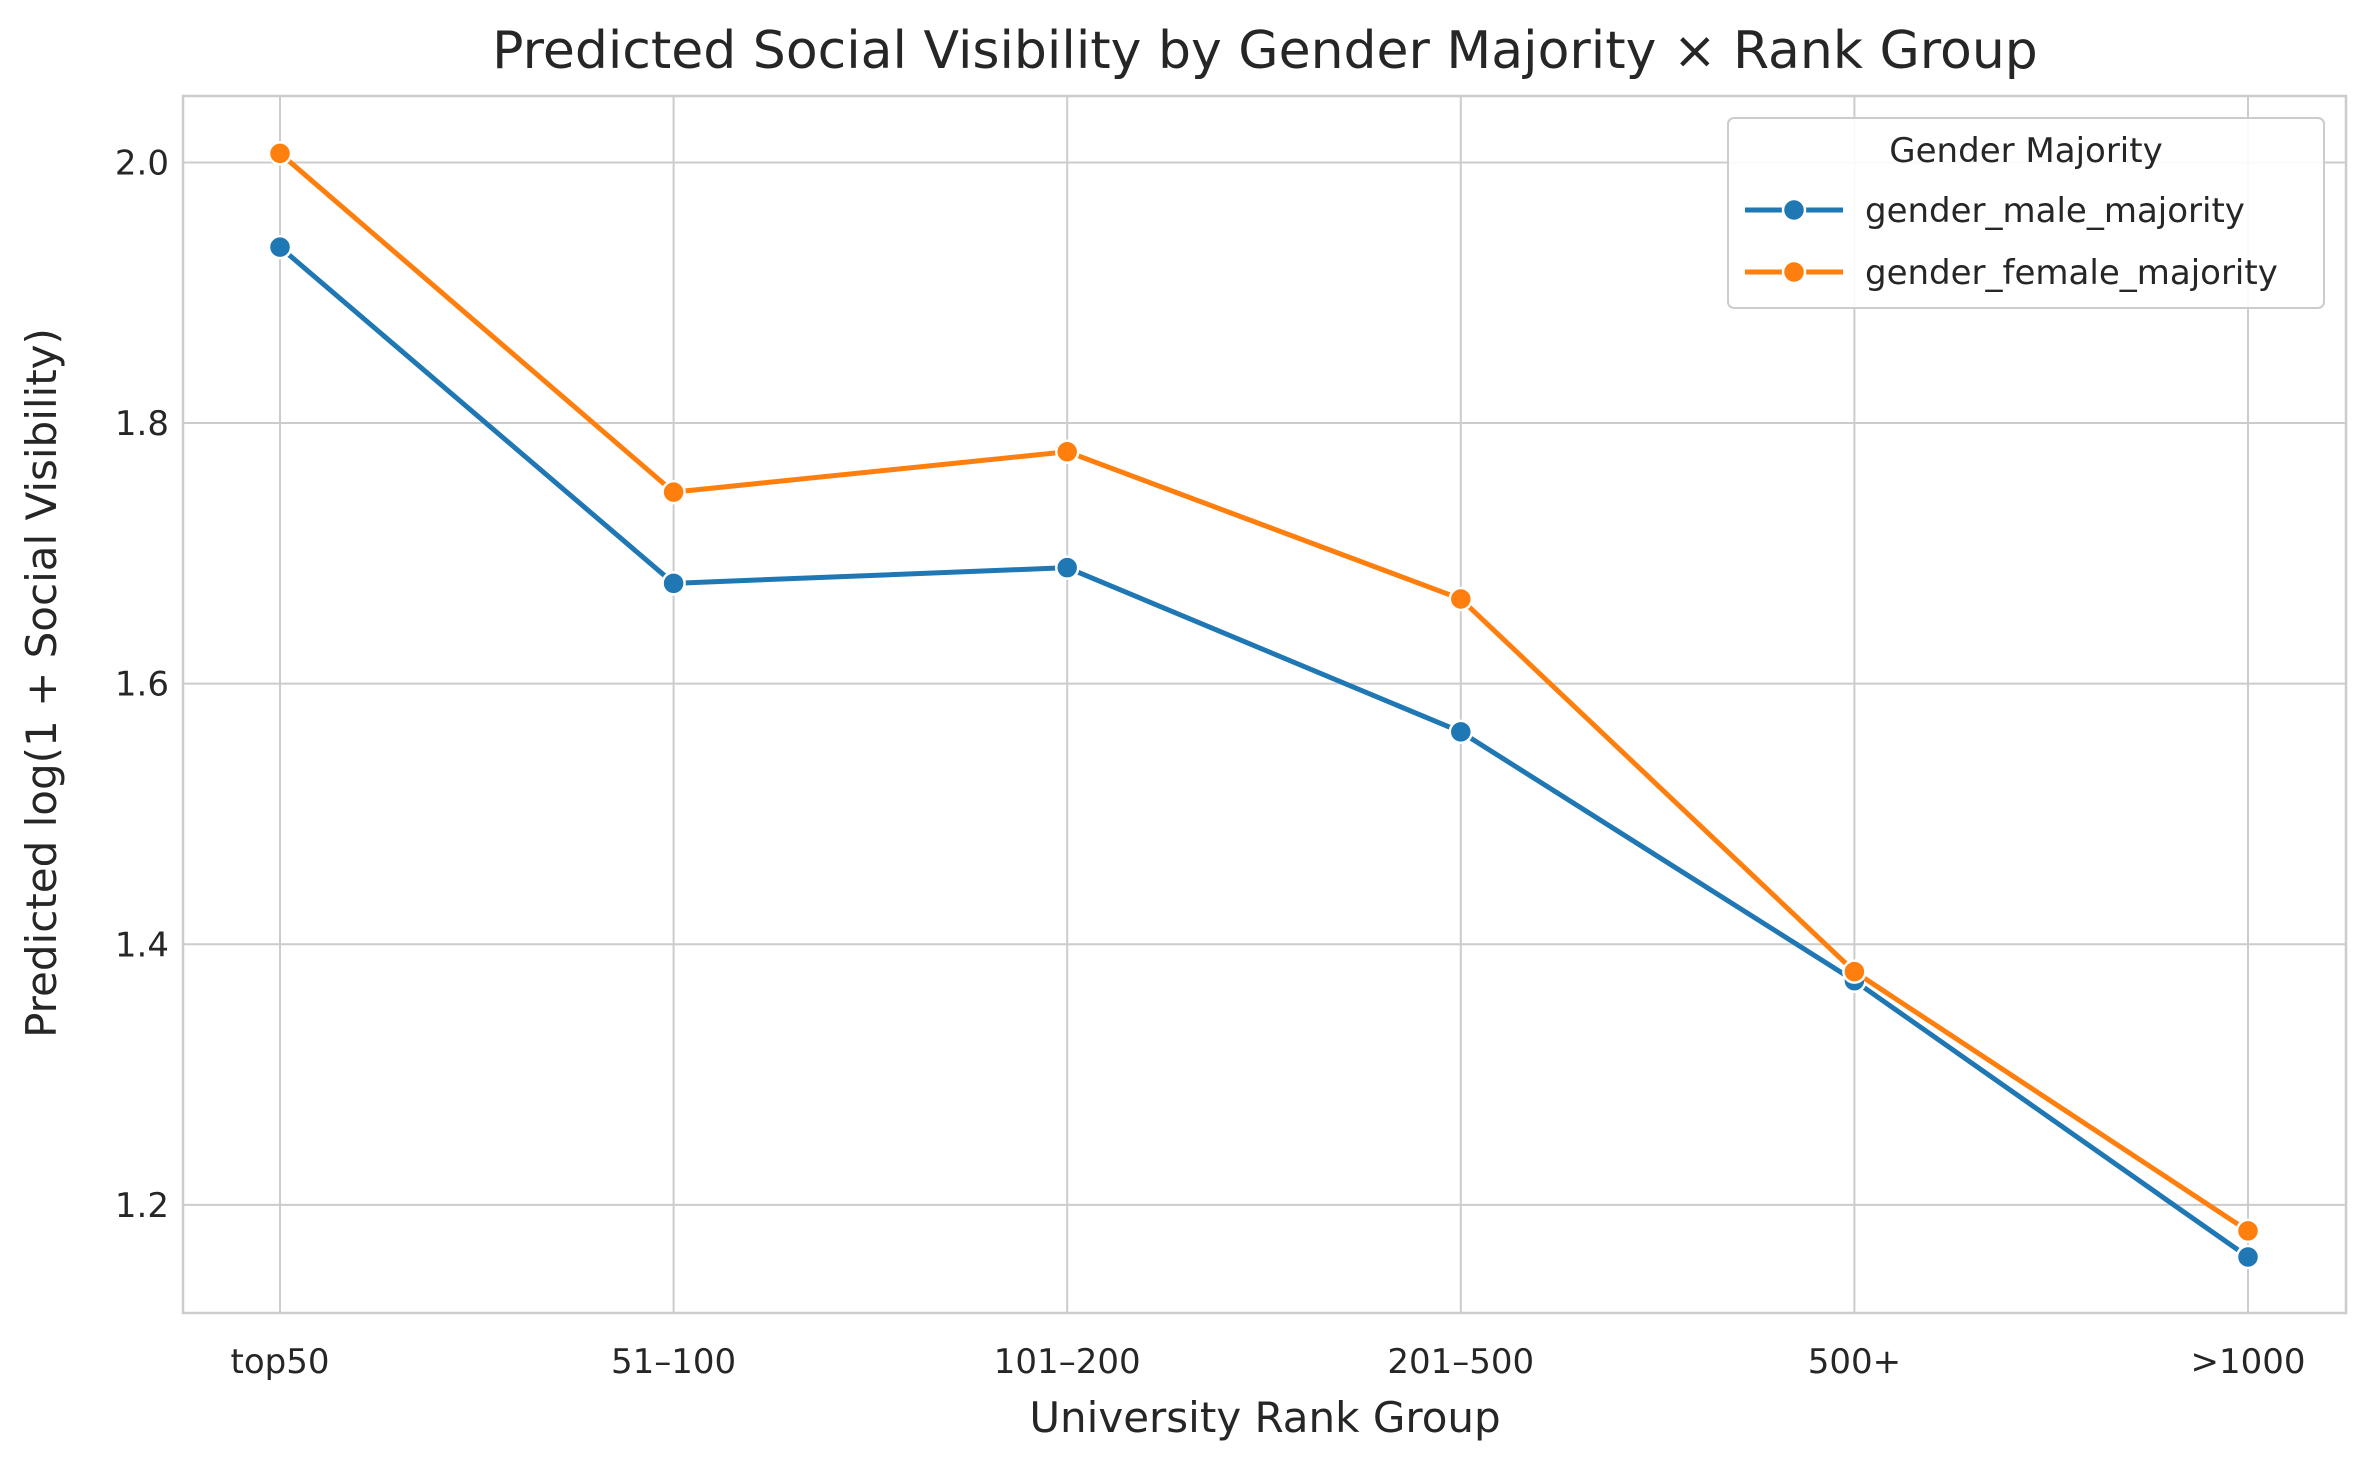 The width and height of the screenshot is (2372, 1473). Describe the element at coordinates (1460, 1362) in the screenshot. I see `x-tick-label: 201–500` at that location.